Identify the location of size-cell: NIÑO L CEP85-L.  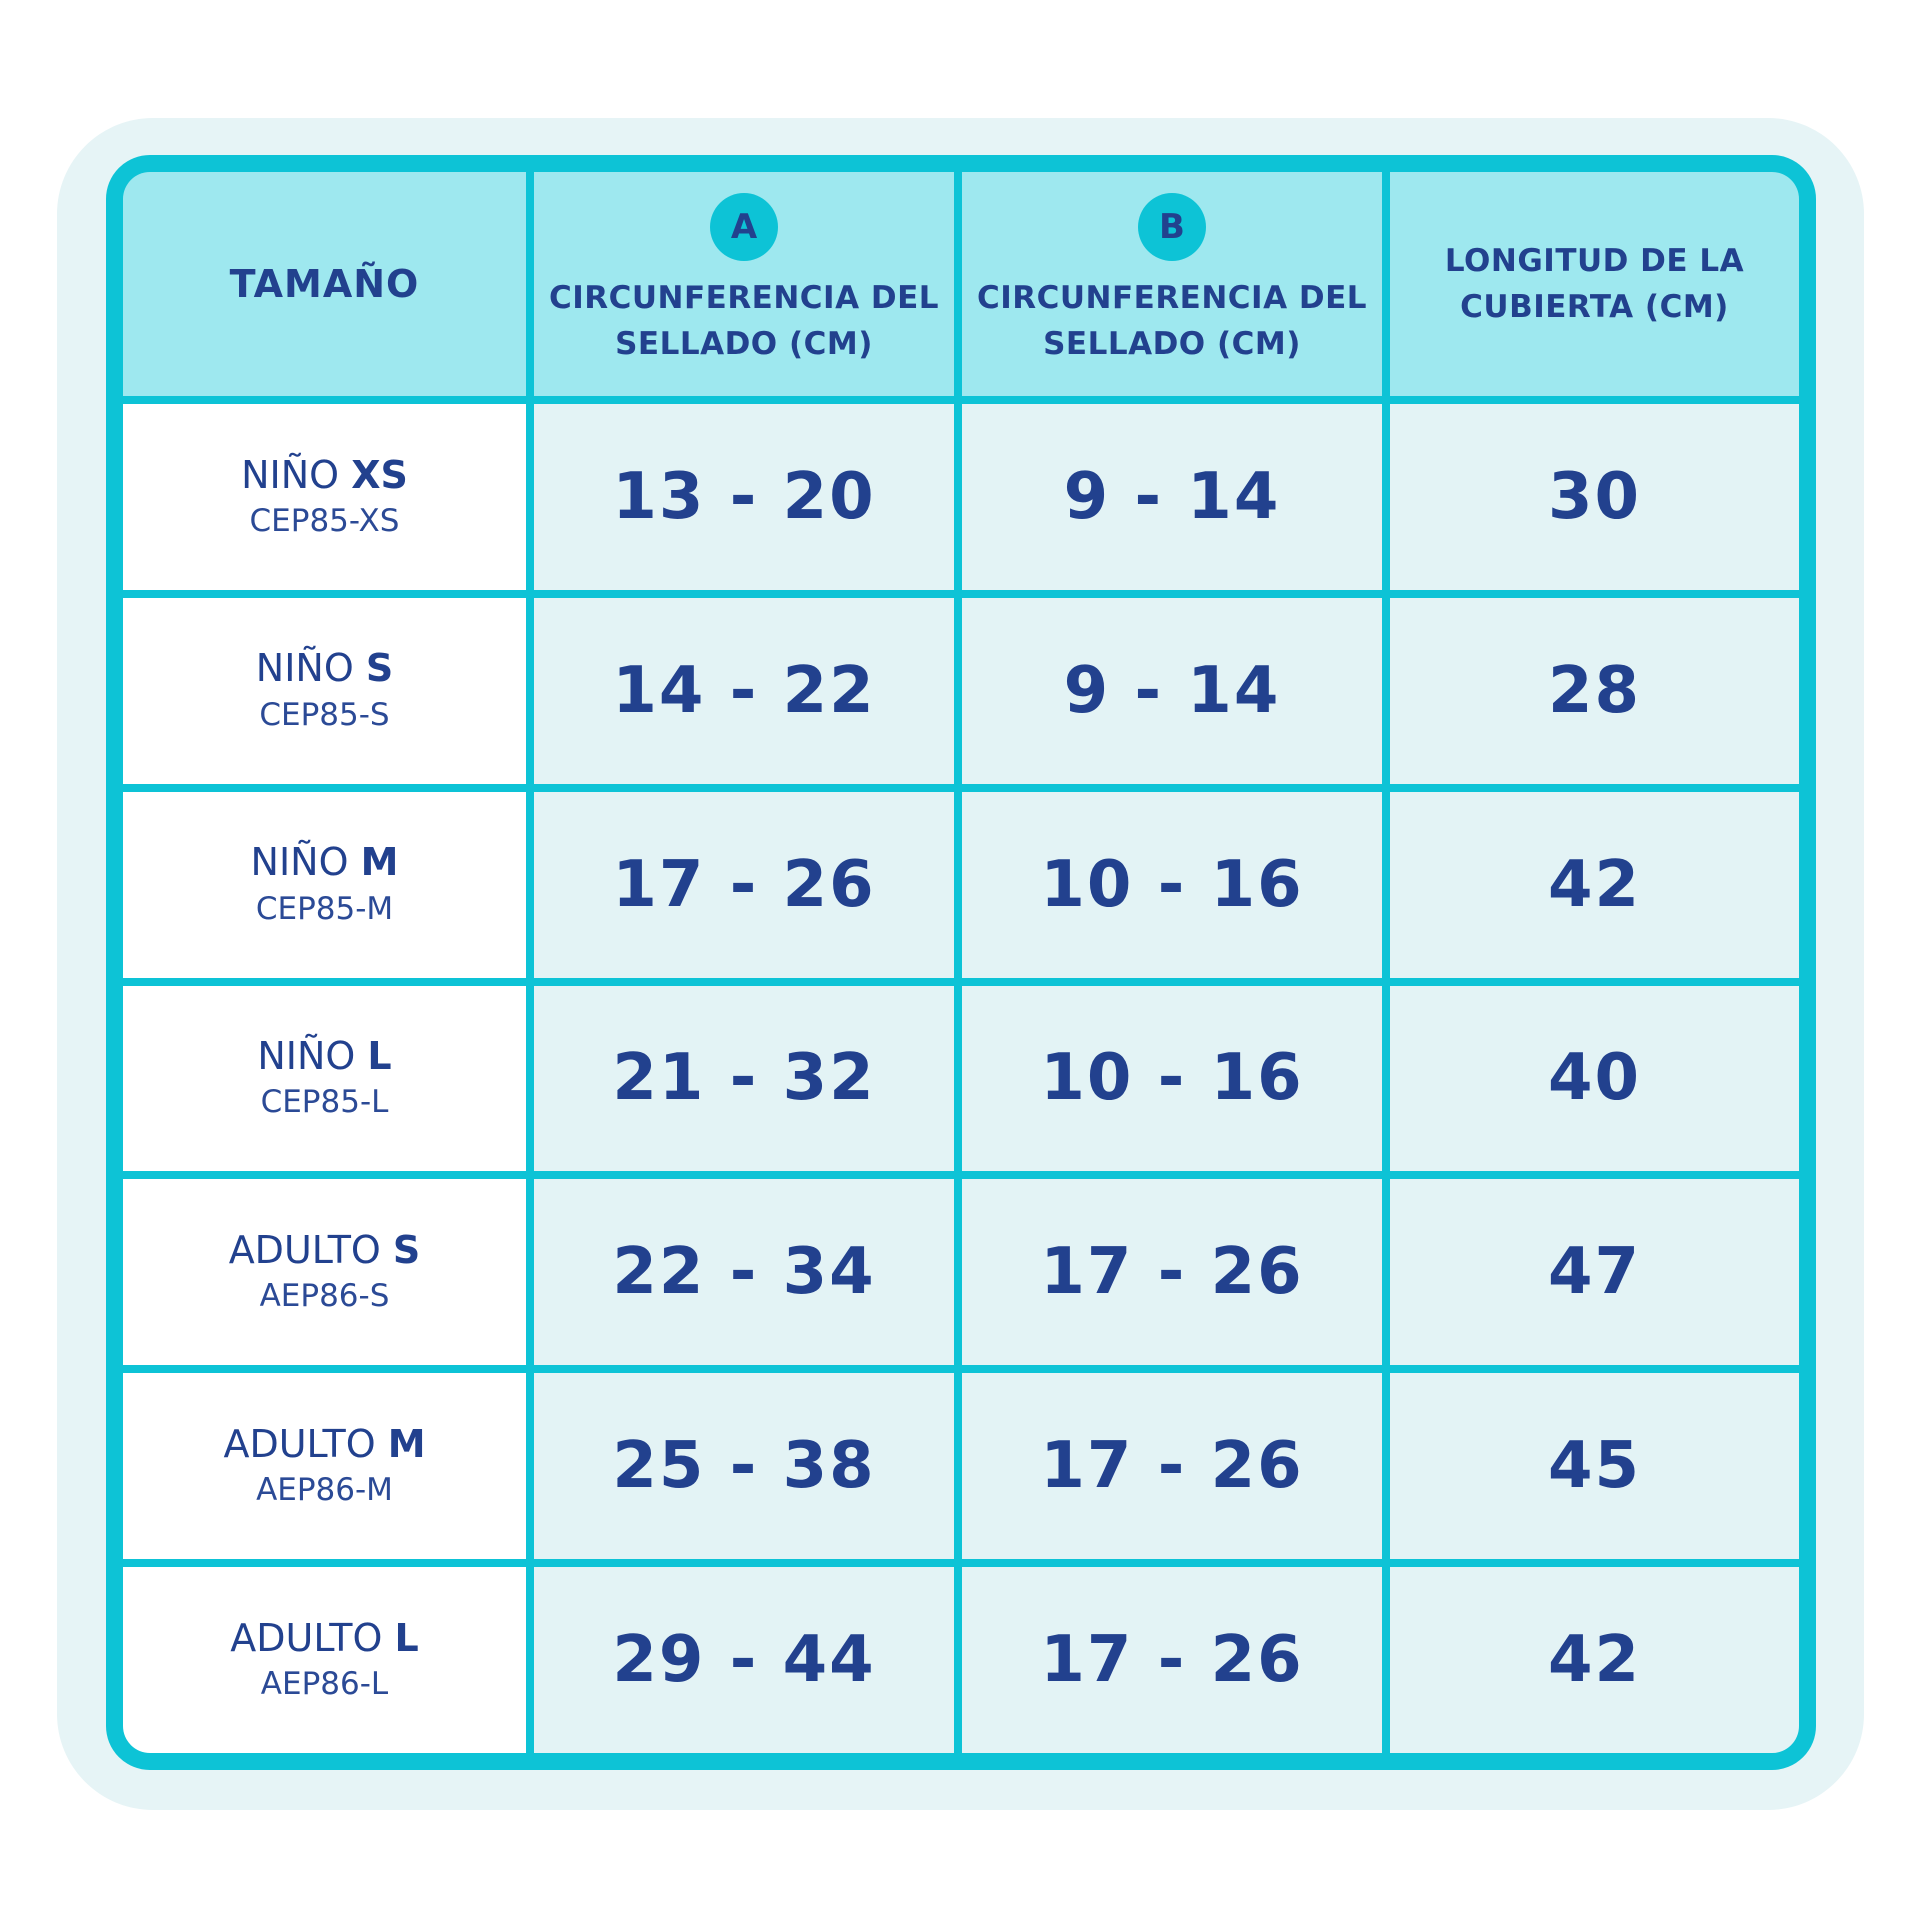
(324, 1078).